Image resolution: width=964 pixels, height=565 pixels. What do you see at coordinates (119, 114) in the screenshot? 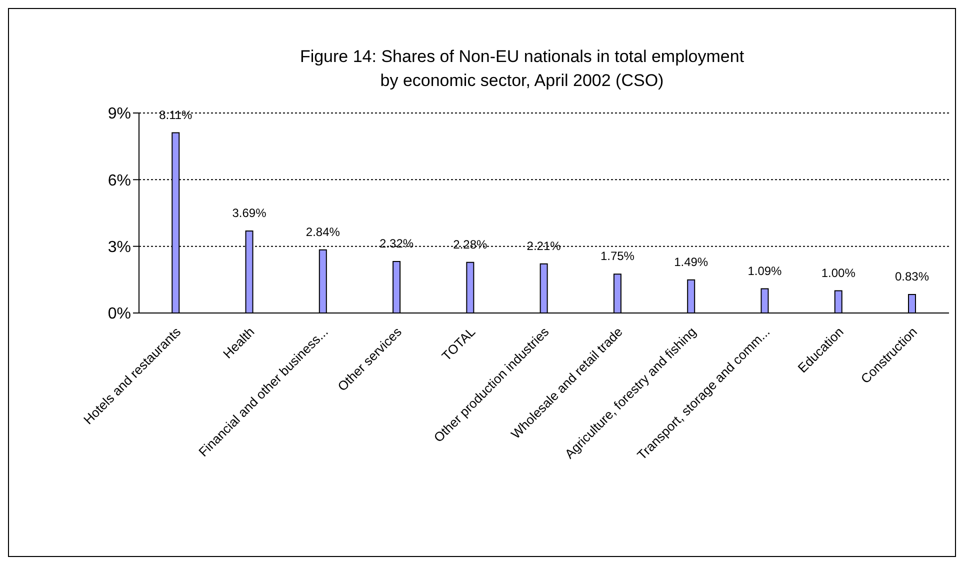
I see `y-tick-label: 9%` at bounding box center [119, 114].